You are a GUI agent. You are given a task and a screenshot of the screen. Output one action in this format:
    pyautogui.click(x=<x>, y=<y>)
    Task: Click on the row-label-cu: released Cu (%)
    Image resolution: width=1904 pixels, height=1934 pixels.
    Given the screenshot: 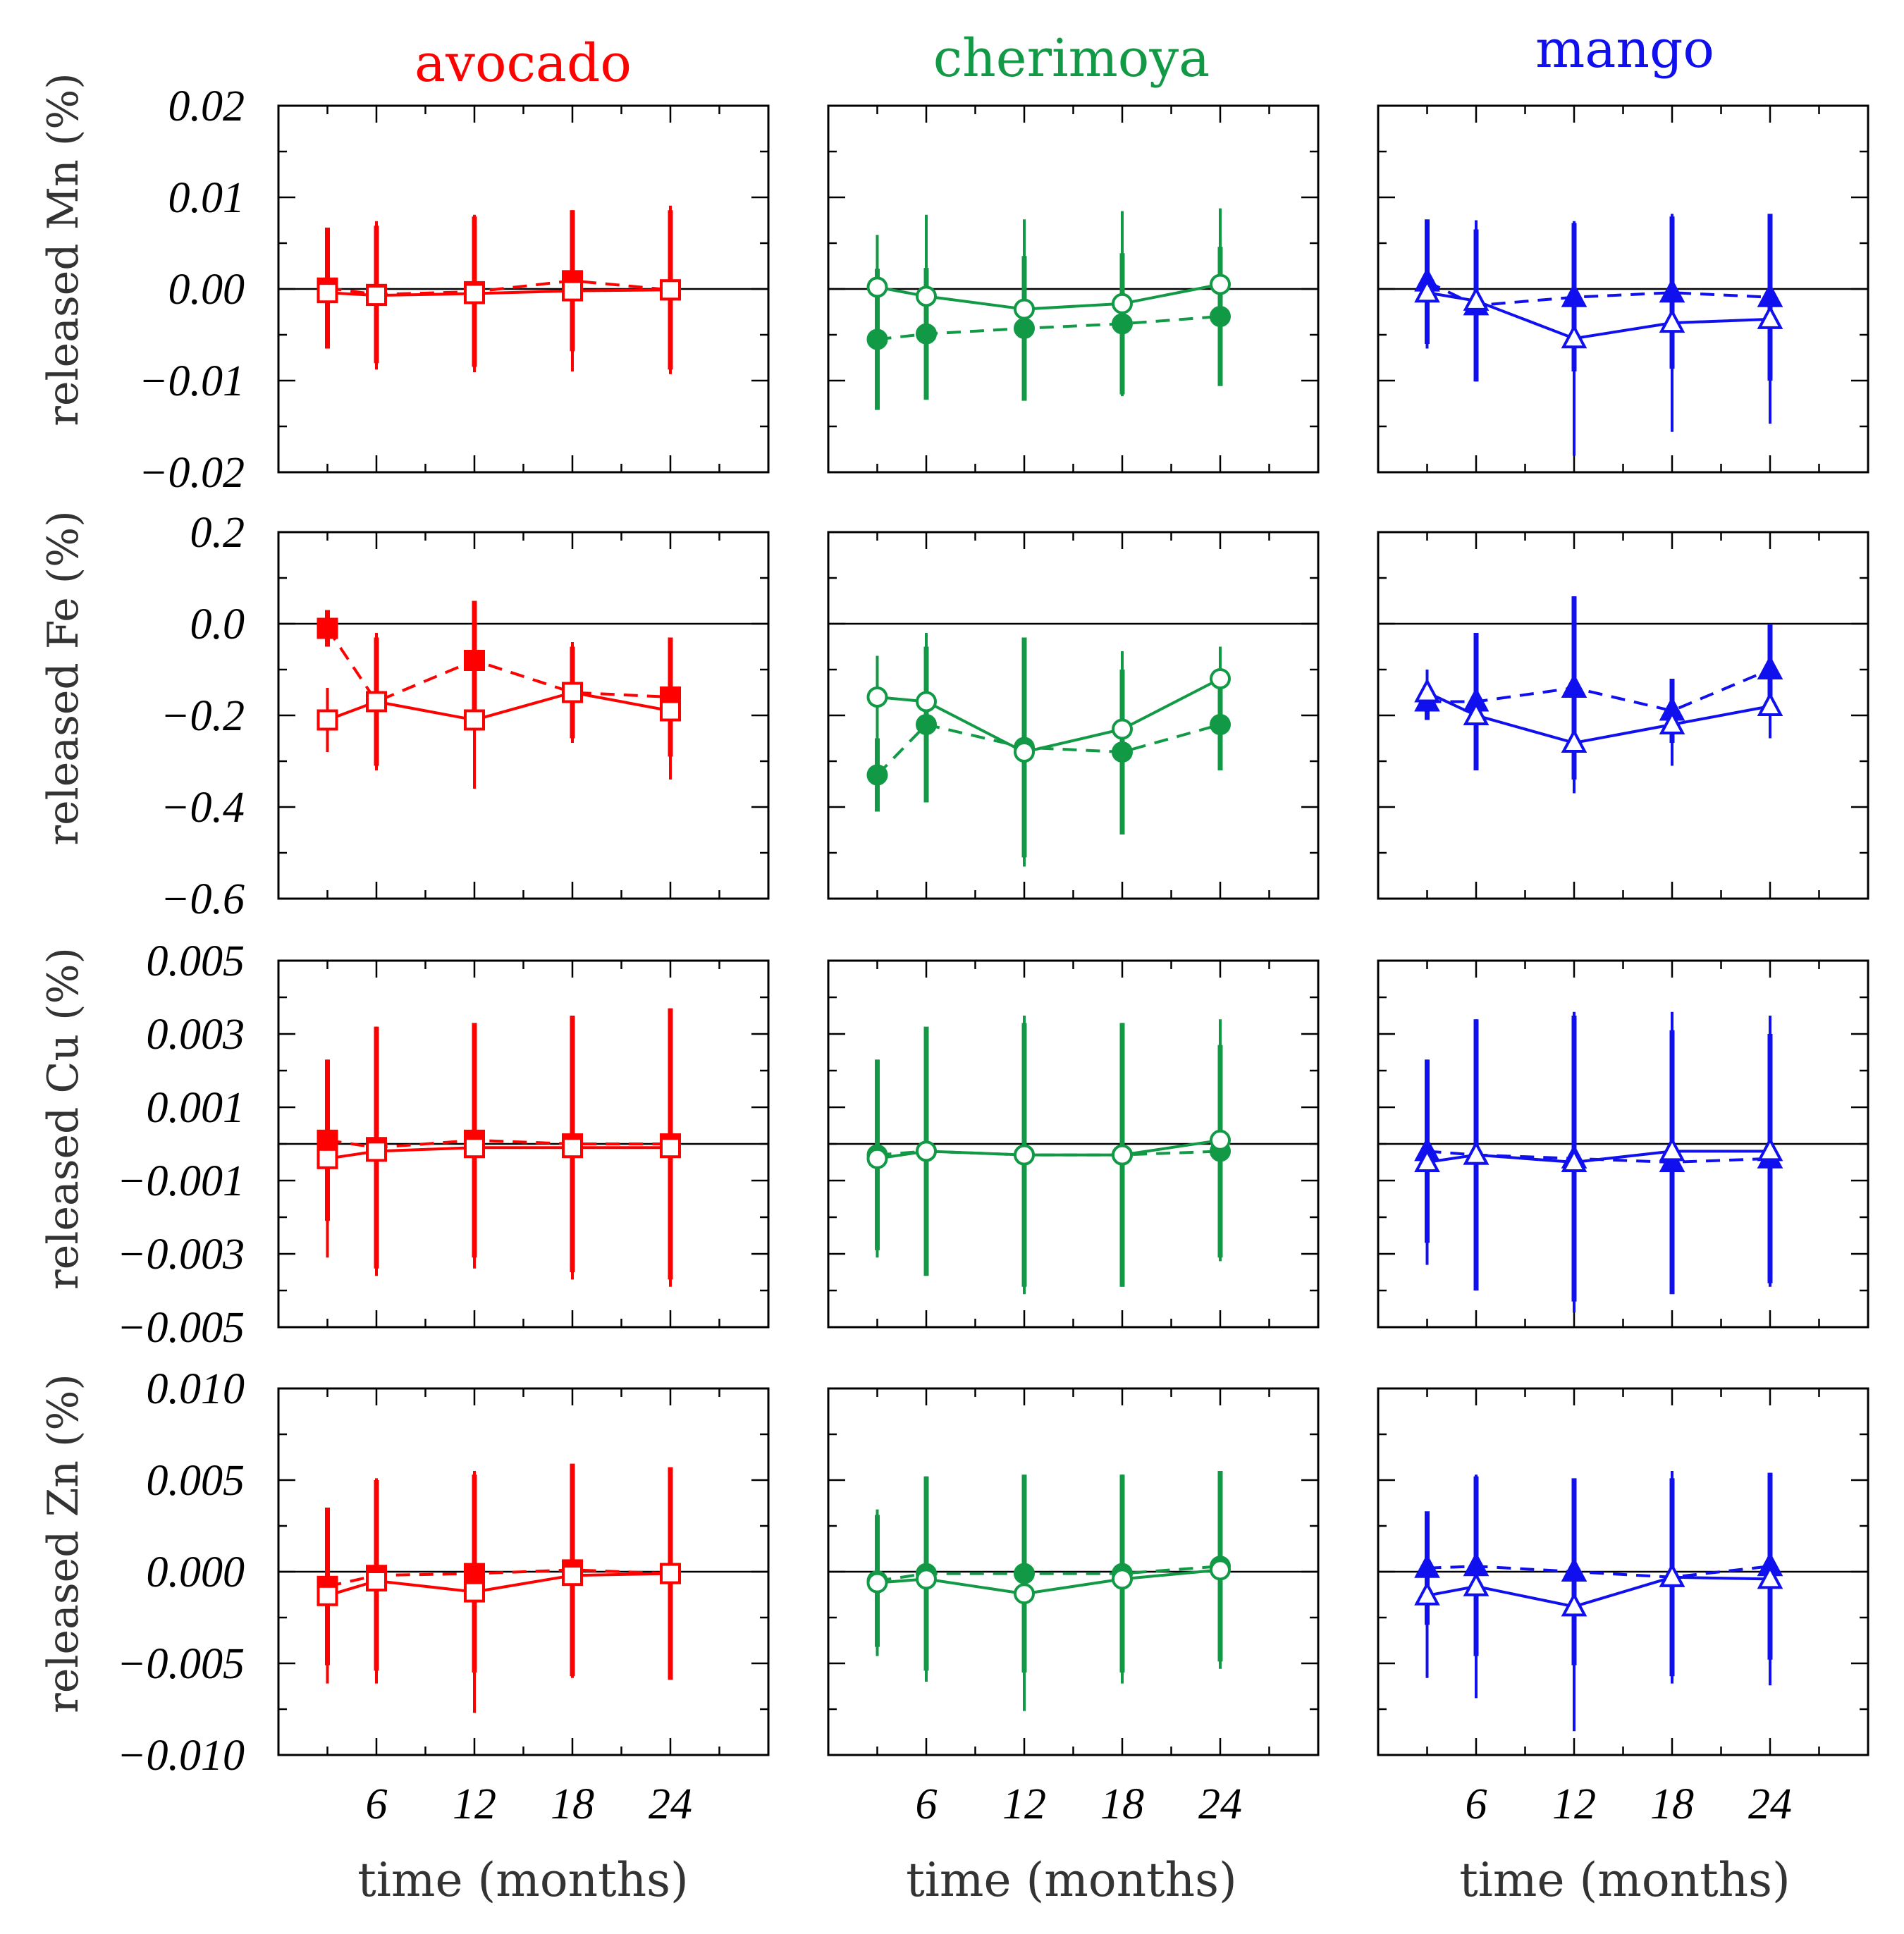 What is the action you would take?
    pyautogui.click(x=64, y=1118)
    